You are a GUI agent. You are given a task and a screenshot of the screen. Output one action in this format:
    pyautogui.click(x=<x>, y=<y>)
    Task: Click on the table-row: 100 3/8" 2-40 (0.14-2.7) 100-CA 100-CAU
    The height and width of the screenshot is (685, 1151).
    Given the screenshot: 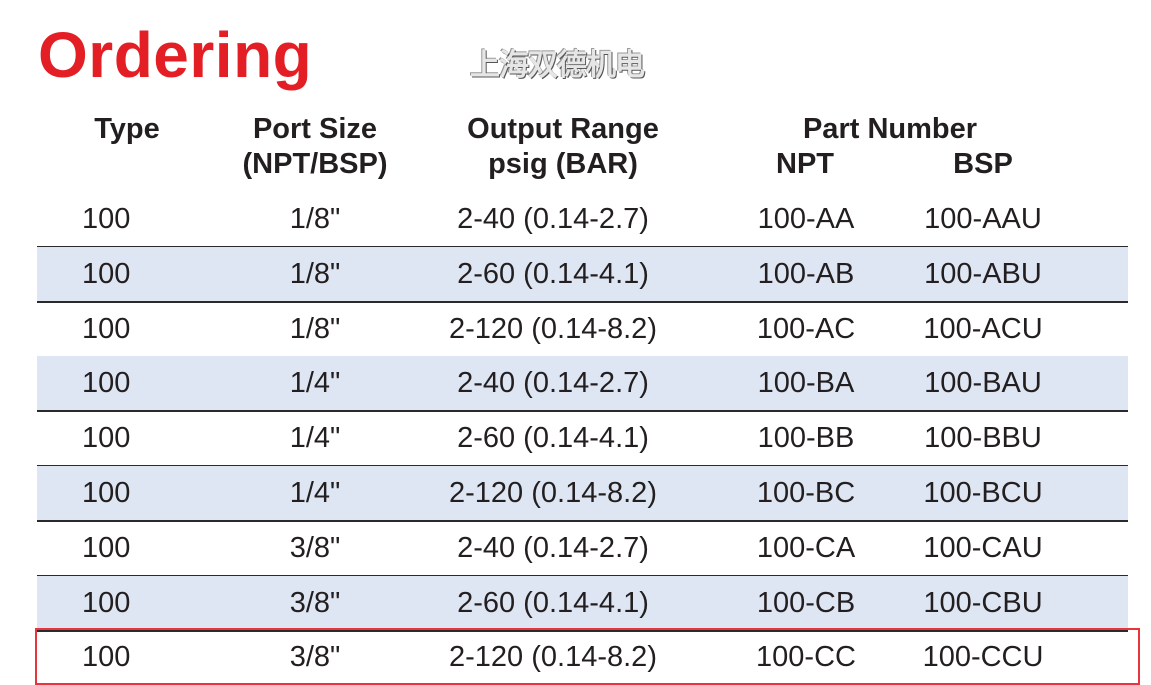 What is the action you would take?
    pyautogui.click(x=582, y=549)
    